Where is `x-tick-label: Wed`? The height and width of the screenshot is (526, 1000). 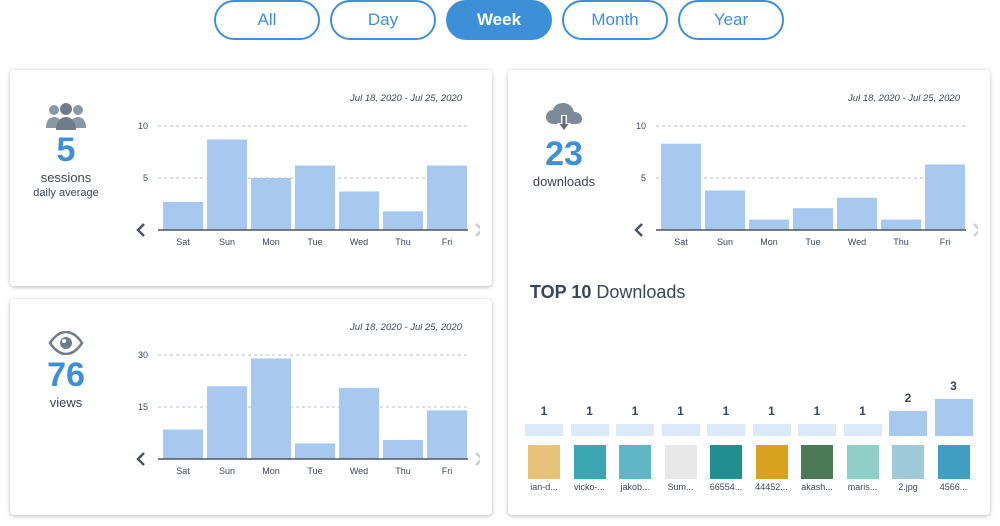
x-tick-label: Wed is located at coordinates (359, 471).